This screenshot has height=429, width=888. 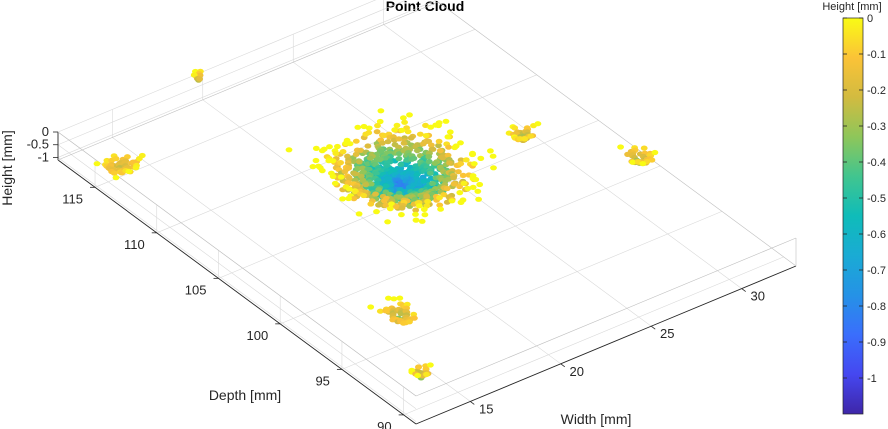 What do you see at coordinates (45, 131) in the screenshot?
I see `z-tick-label: 0` at bounding box center [45, 131].